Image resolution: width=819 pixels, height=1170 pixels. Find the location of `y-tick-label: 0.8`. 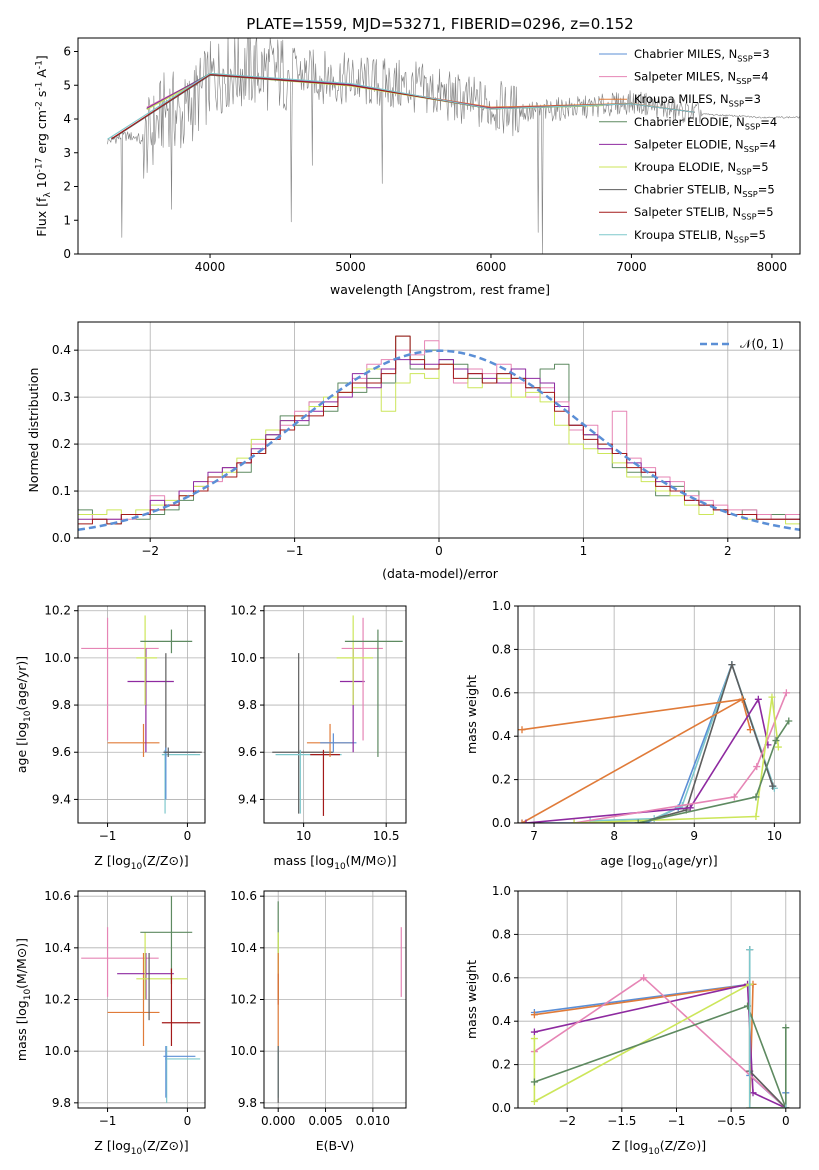

y-tick-label: 0.8 is located at coordinates (501, 934).